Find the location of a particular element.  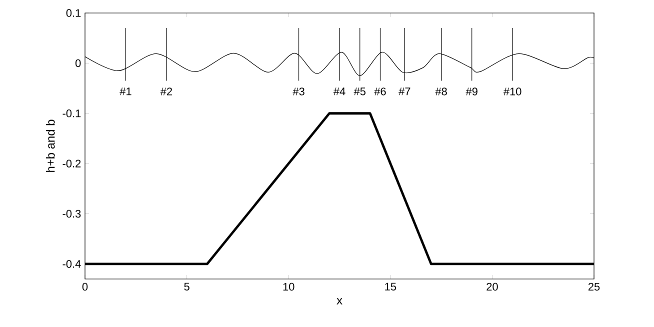

x-tick-label: 25 is located at coordinates (594, 286).